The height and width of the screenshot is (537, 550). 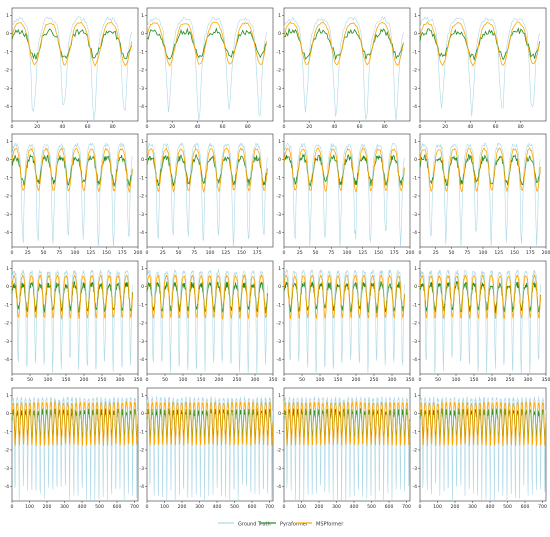 I want to click on panel-r4c2: 1 0 -1 -2 -3 -4 0 100 200 300 400 500 600 700, so click(x=206, y=448).